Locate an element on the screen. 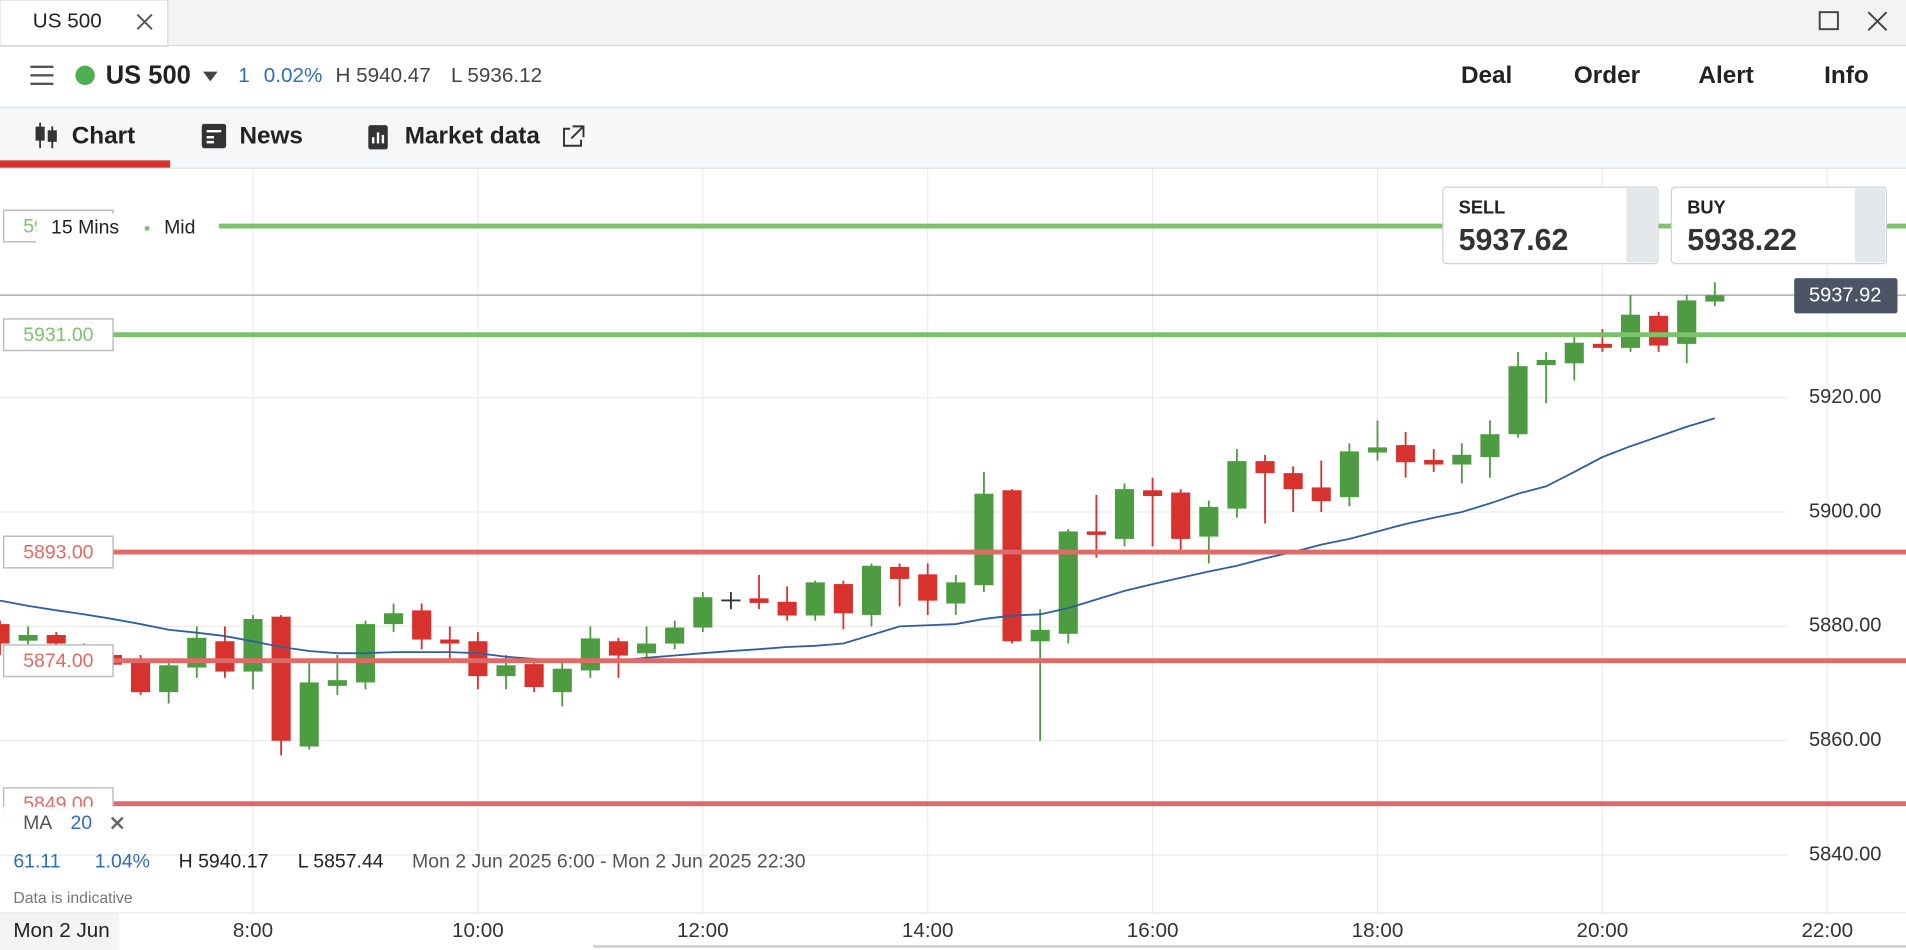 This screenshot has height=950, width=1906. level-label: 5874.00 is located at coordinates (58, 661).